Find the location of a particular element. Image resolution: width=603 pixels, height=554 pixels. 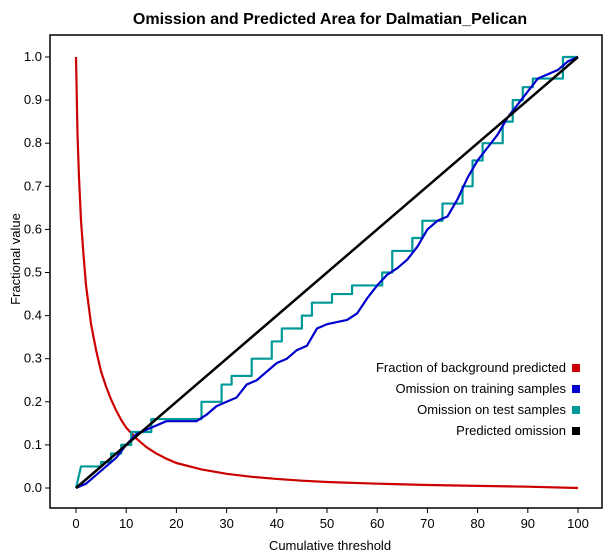

x-tick-label: 60 is located at coordinates (377, 523).